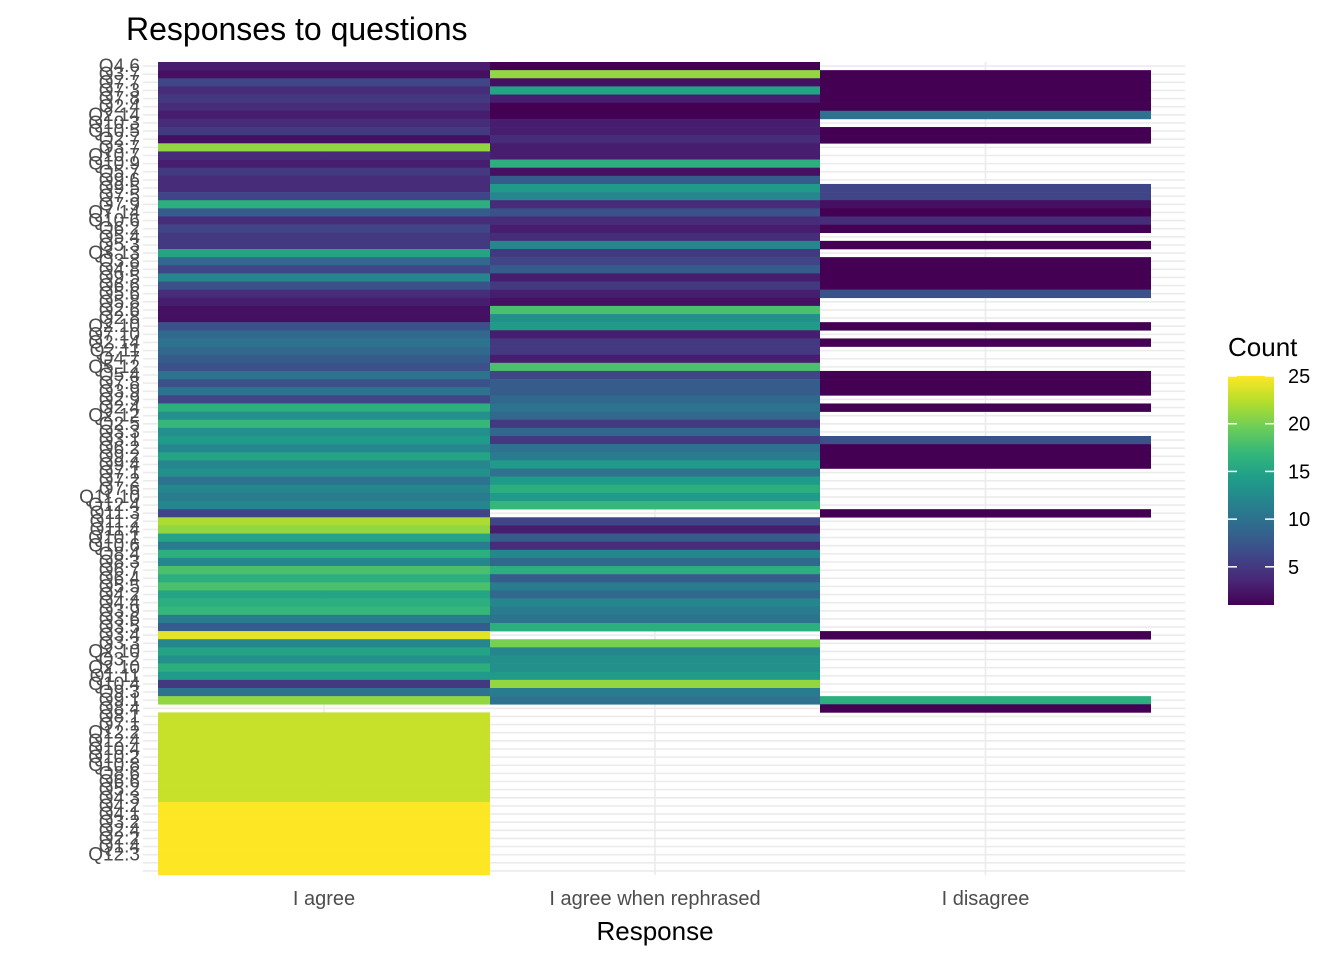  I want to click on y-tick-label: Q6.4, so click(120, 578).